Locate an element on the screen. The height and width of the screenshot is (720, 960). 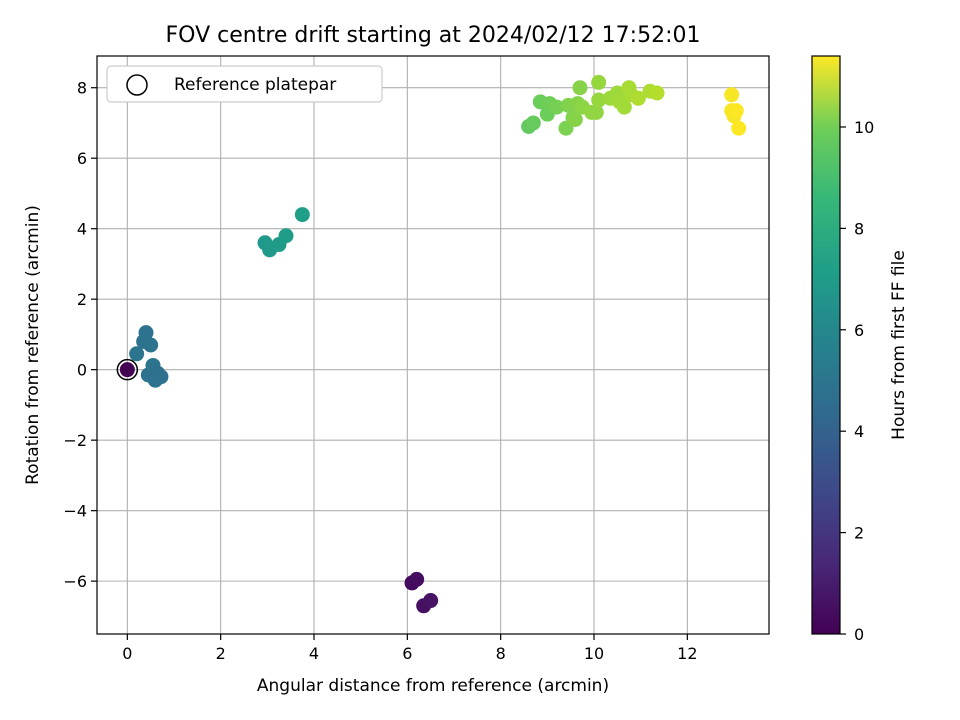
reference-platepar-marker is located at coordinates (127, 369).